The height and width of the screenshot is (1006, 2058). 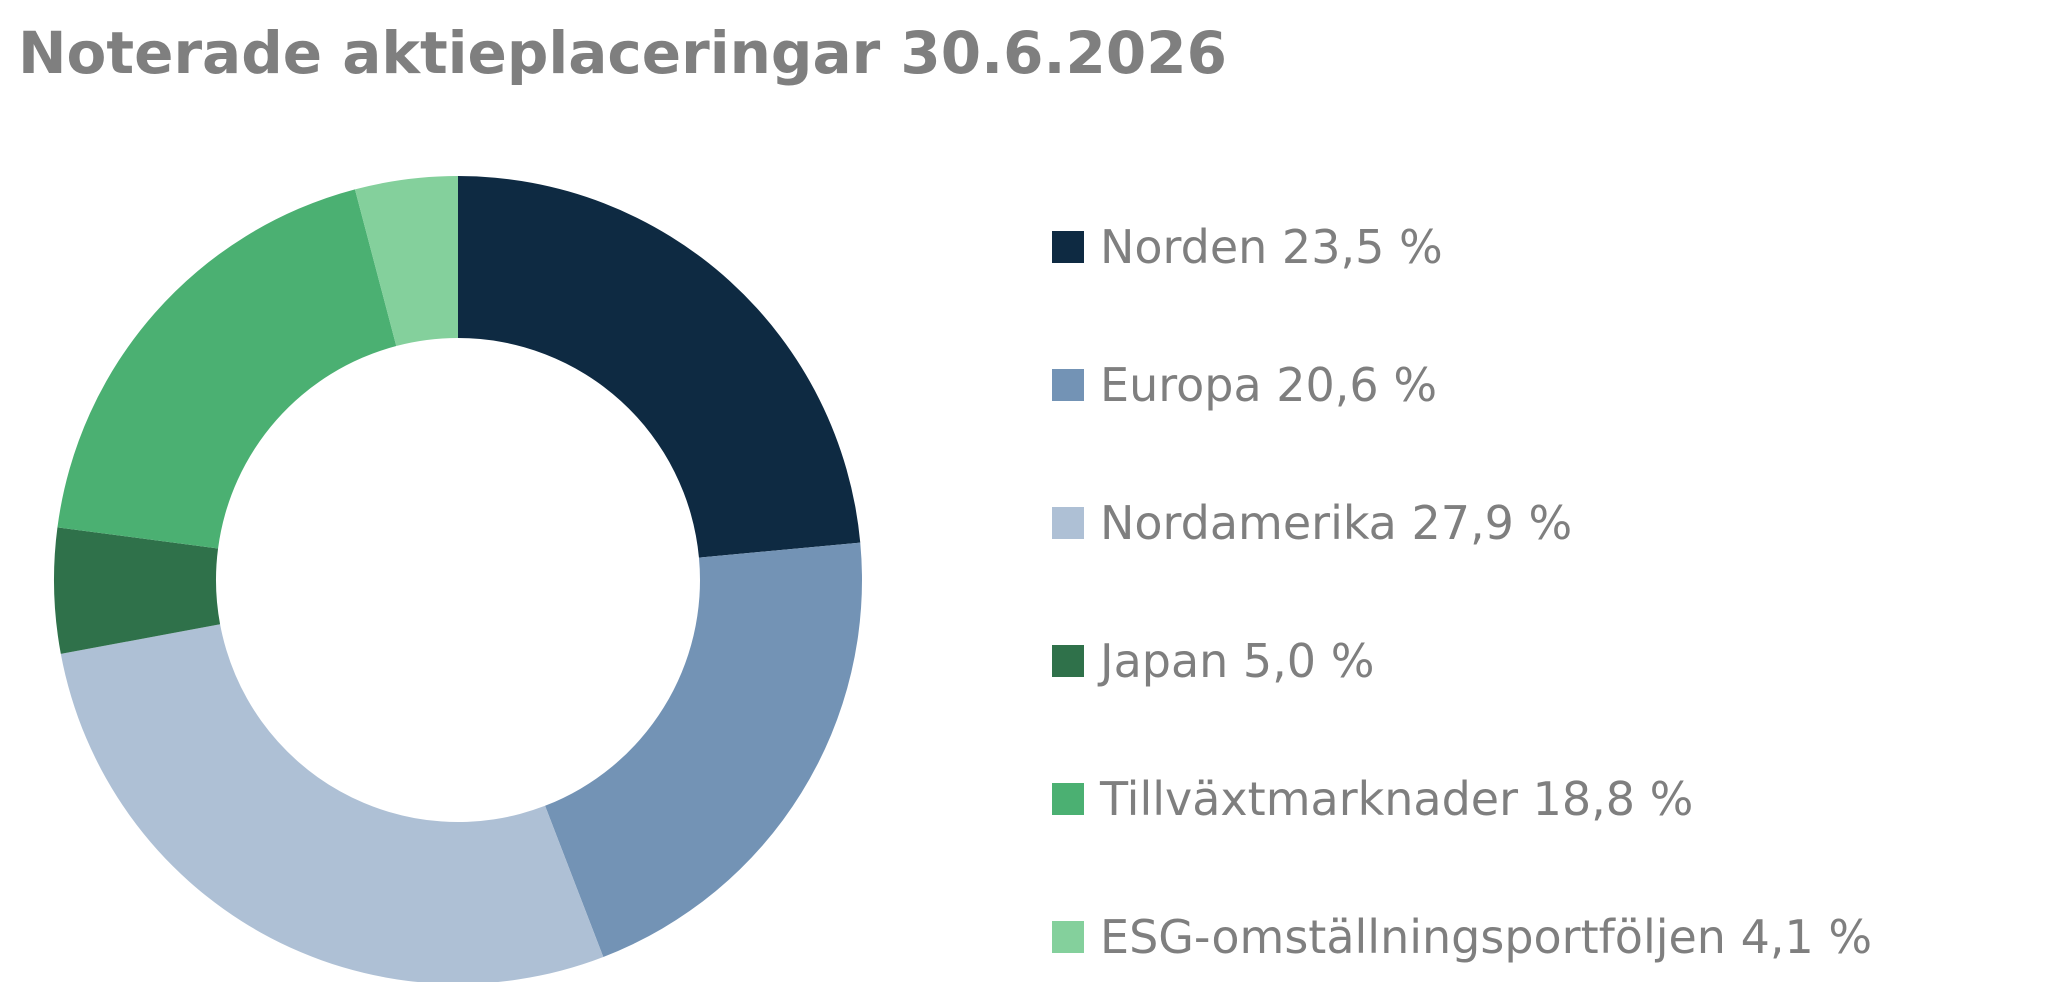 I want to click on legend-item: Norden 23,5 %, so click(x=1532, y=247).